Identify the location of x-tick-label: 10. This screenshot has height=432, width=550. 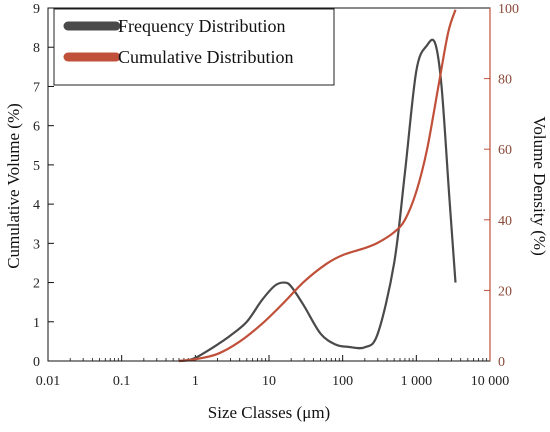
(269, 381).